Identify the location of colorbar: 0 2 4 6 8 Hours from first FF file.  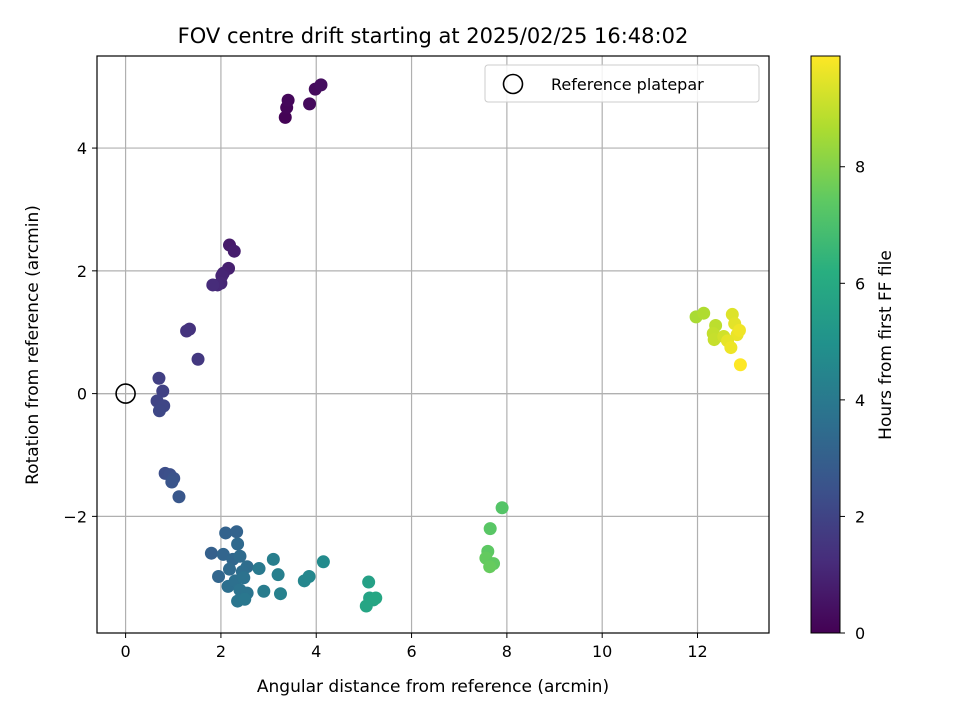
(853, 349).